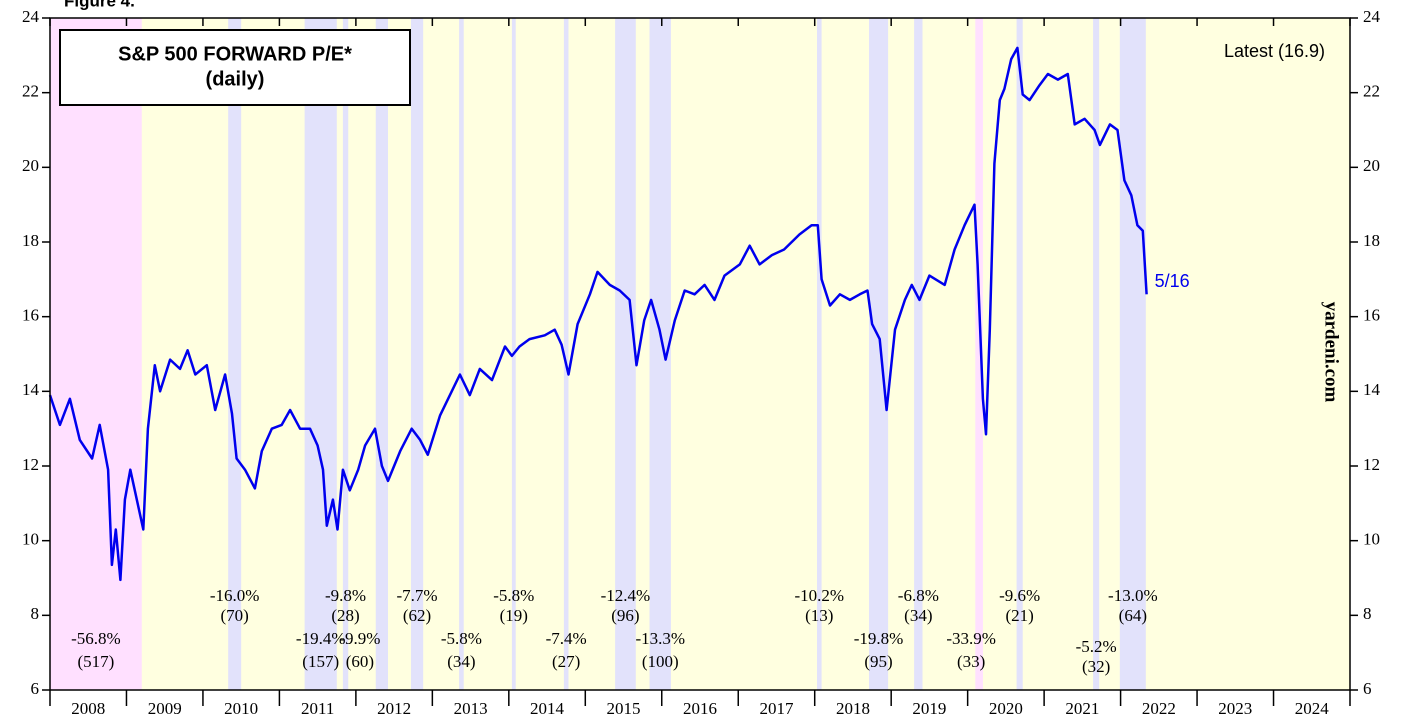 Image resolution: width=1407 pixels, height=724 pixels. I want to click on band-days: (27), so click(566, 661).